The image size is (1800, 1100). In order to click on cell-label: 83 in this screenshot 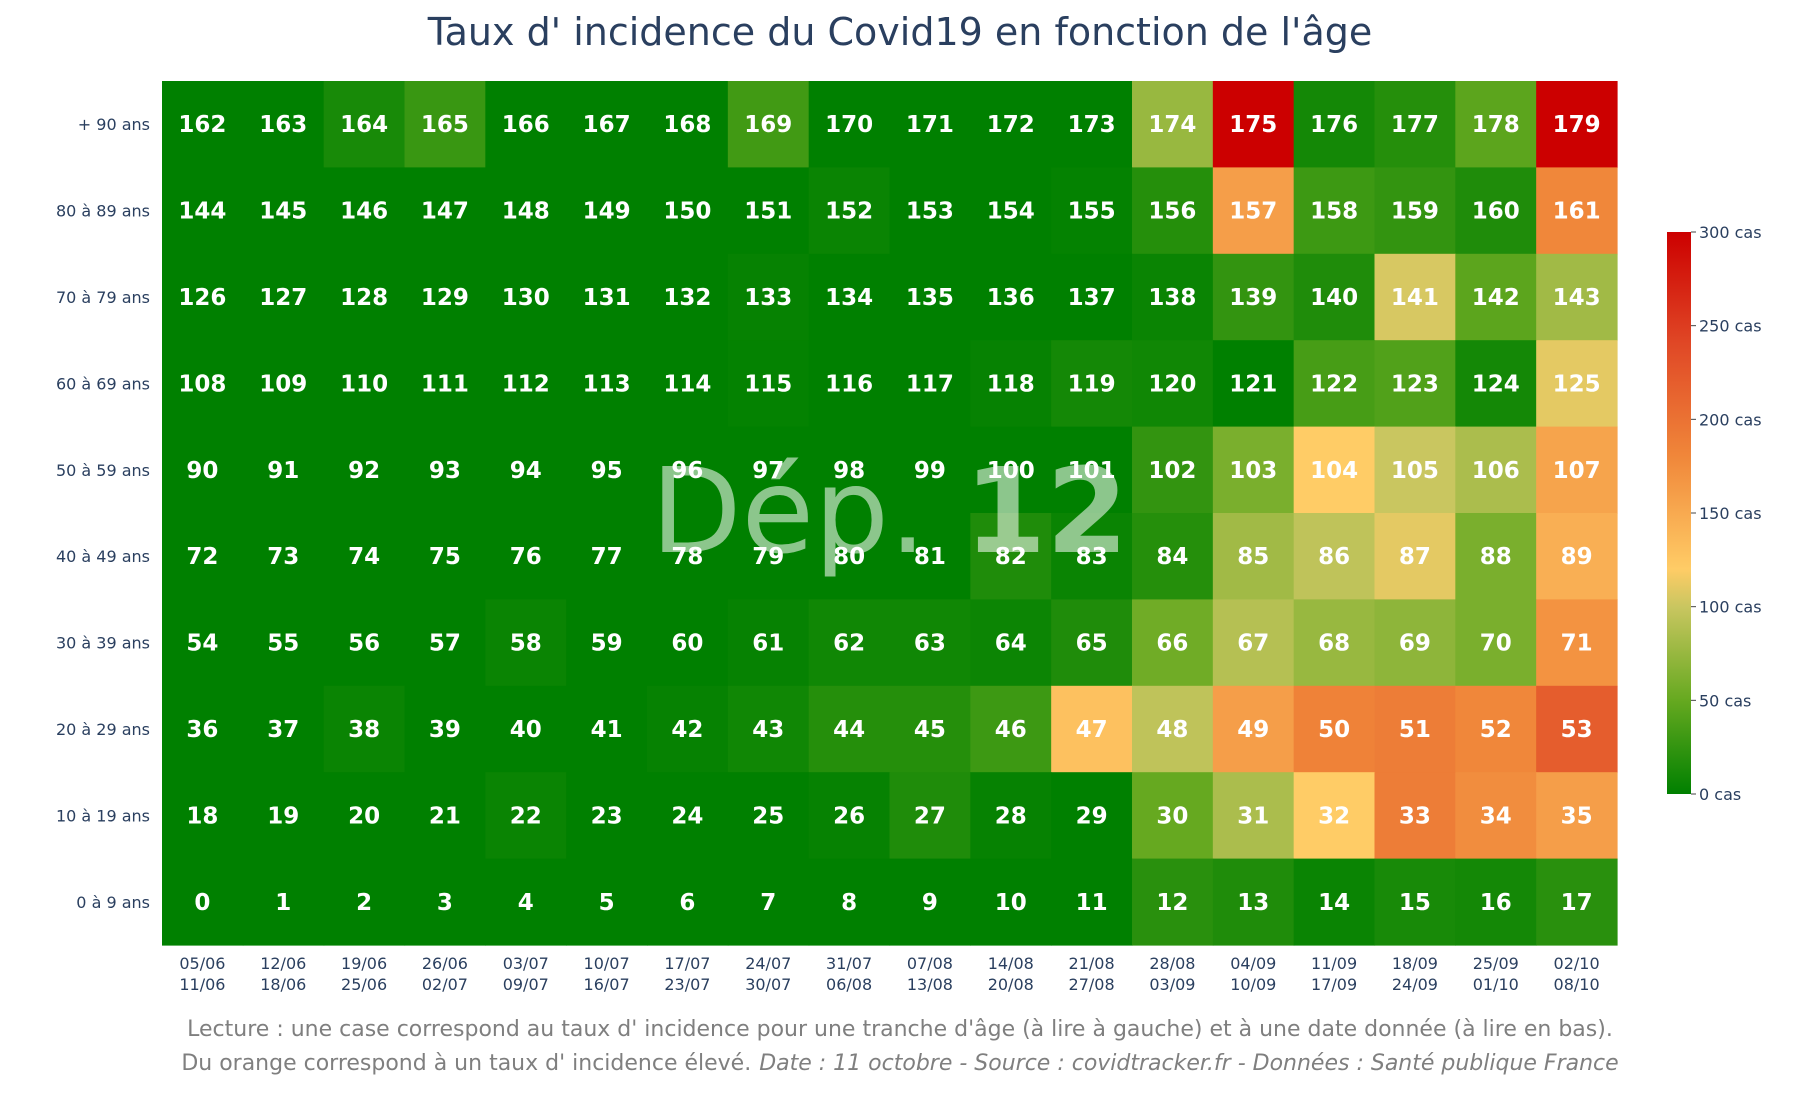, I will do `click(1092, 557)`.